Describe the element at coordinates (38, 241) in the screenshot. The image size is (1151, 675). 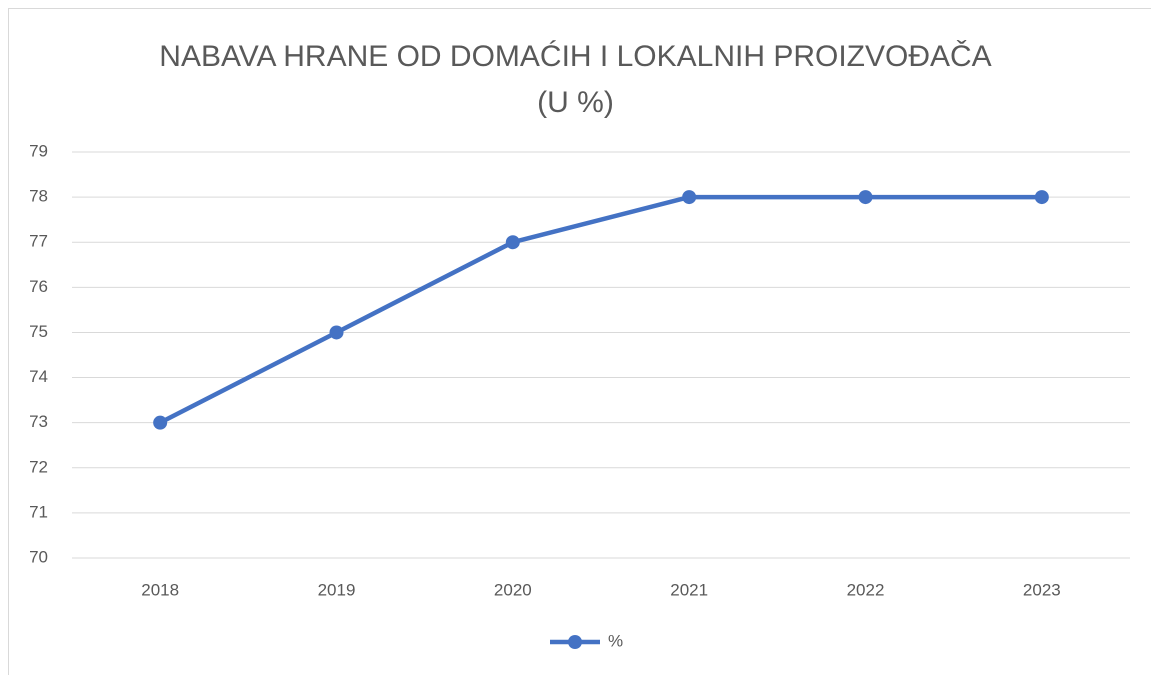
I see `y-tick-label: 77` at that location.